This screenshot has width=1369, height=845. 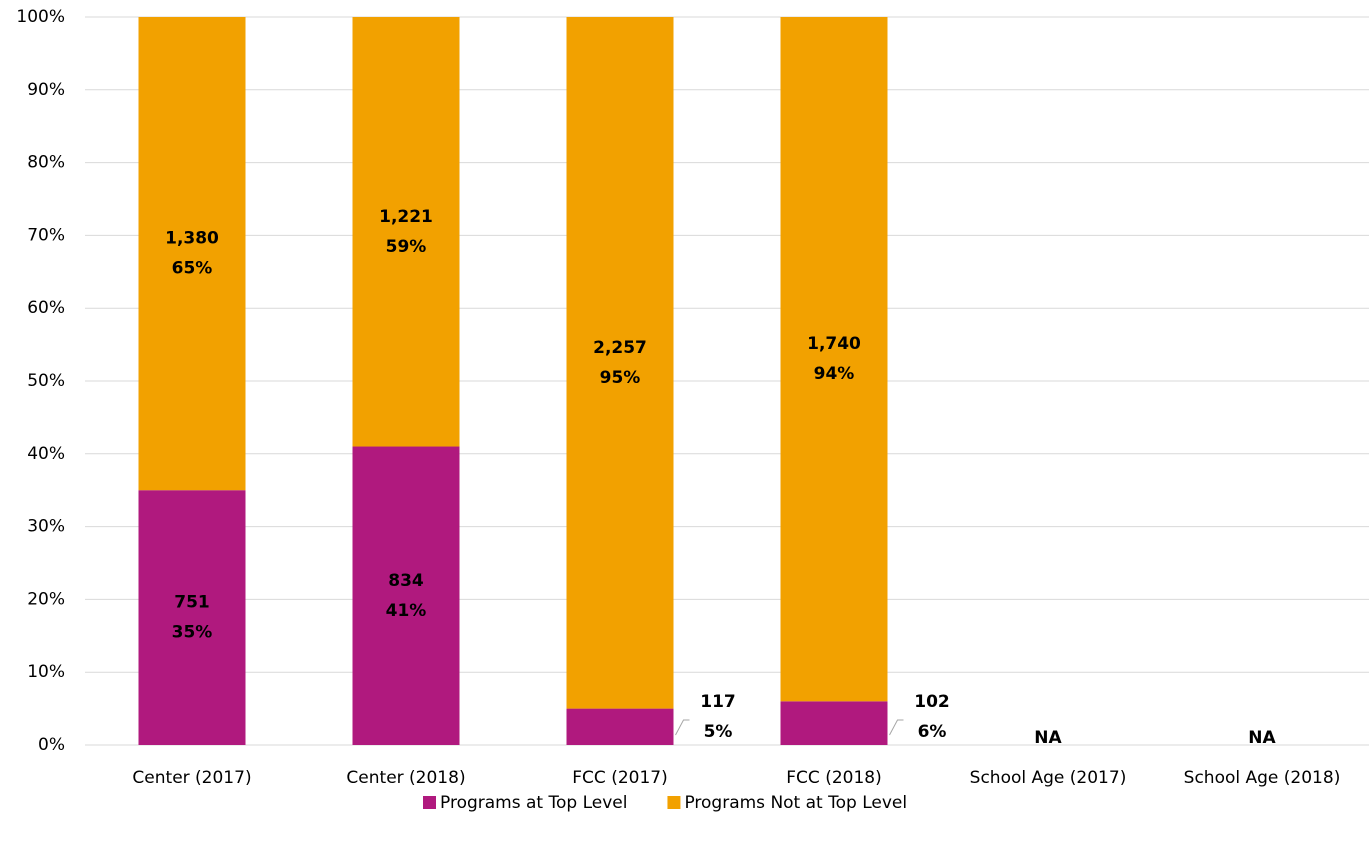 What do you see at coordinates (406, 611) in the screenshot?
I see `value-label: 41%` at bounding box center [406, 611].